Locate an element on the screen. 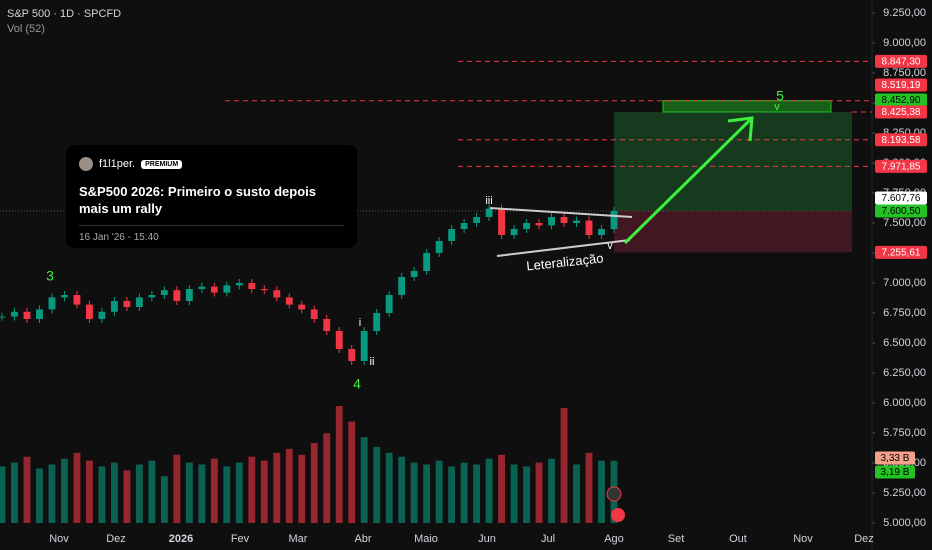  volume-value-label: 3,33 B is located at coordinates (895, 458).